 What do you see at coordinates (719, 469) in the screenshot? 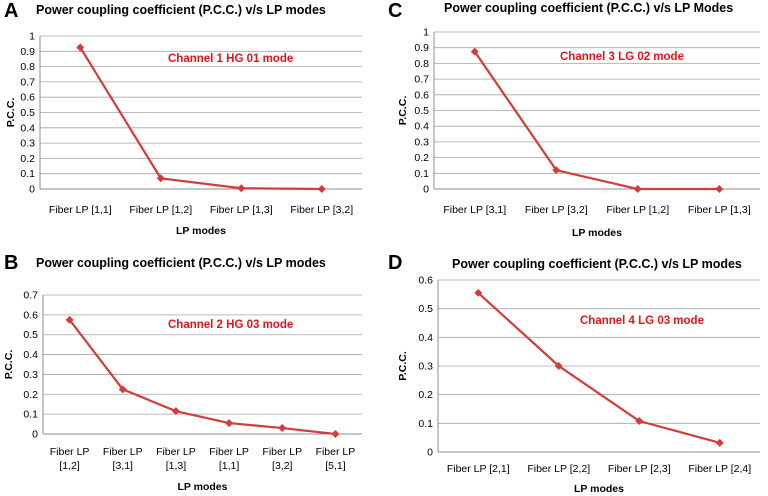
I see `x-tick-label: Fiber LP [2,4]` at bounding box center [719, 469].